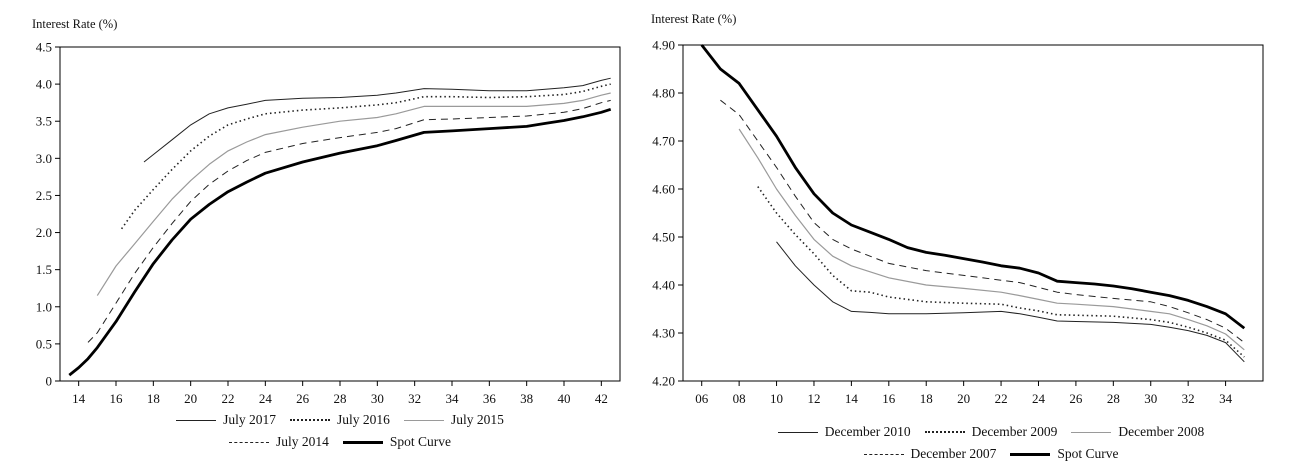 Image resolution: width=1293 pixels, height=474 pixels. I want to click on y-tick-label: 0, so click(49, 381).